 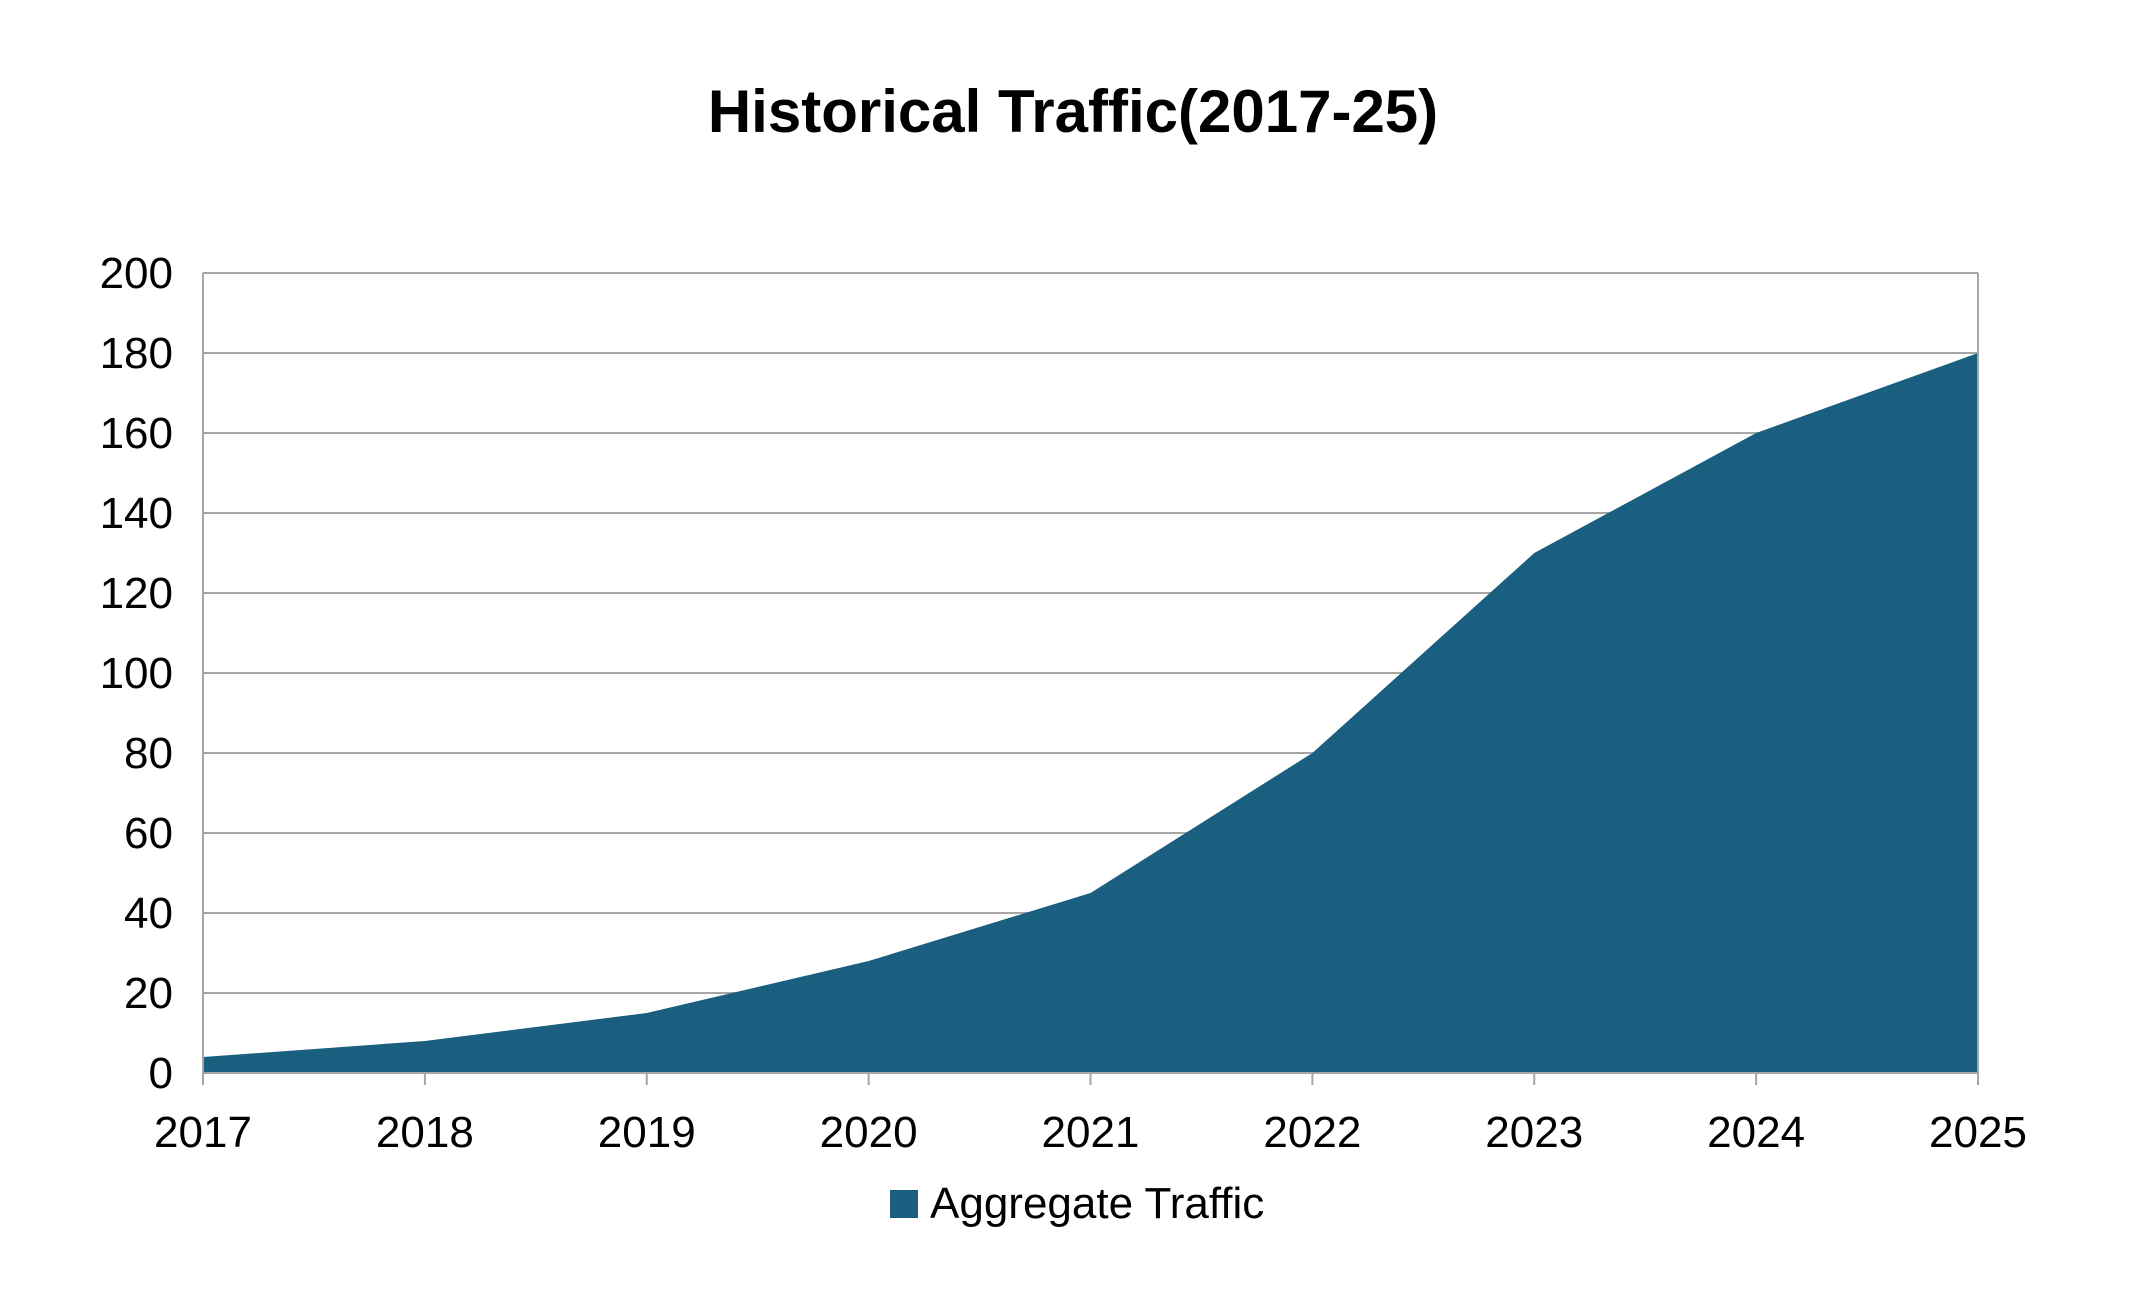 I want to click on legend-label: Aggregate Traffic, so click(x=1097, y=1203).